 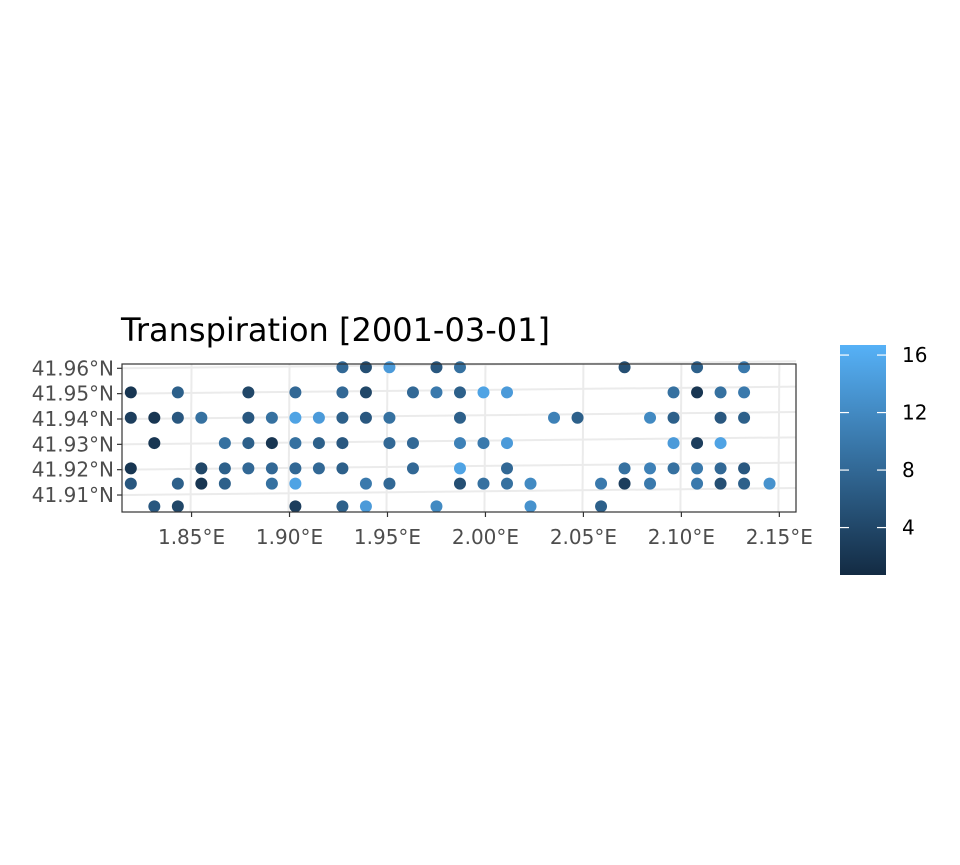 What do you see at coordinates (779, 537) in the screenshot?
I see `x-tick-label: 2.15°E` at bounding box center [779, 537].